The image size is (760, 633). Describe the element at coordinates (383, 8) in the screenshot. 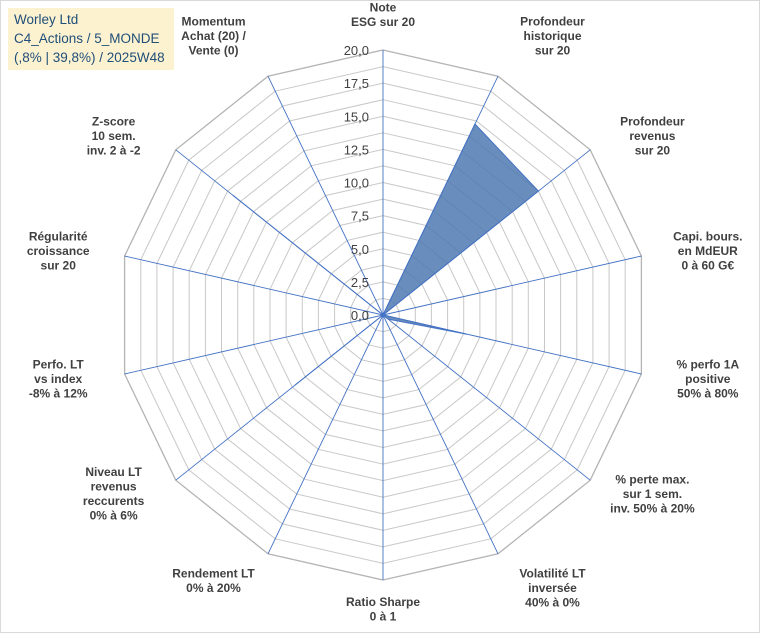

I see `radar-category-label-line: Note` at that location.